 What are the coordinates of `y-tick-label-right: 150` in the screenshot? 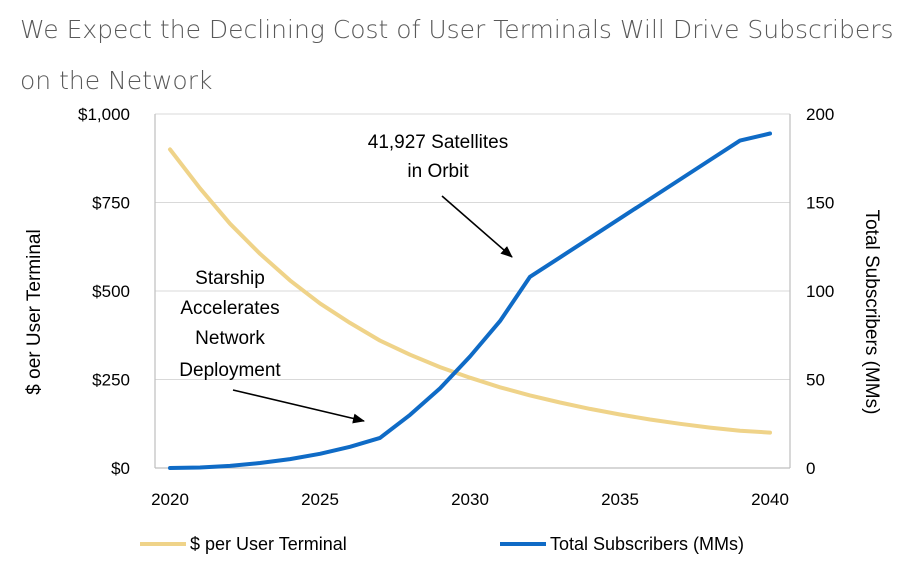 It's located at (820, 203).